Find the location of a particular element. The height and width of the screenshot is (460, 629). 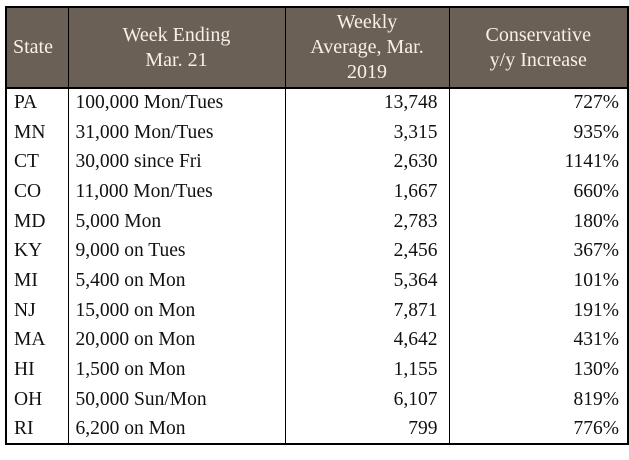

yoy-increase-cell: 660% is located at coordinates (538, 192).